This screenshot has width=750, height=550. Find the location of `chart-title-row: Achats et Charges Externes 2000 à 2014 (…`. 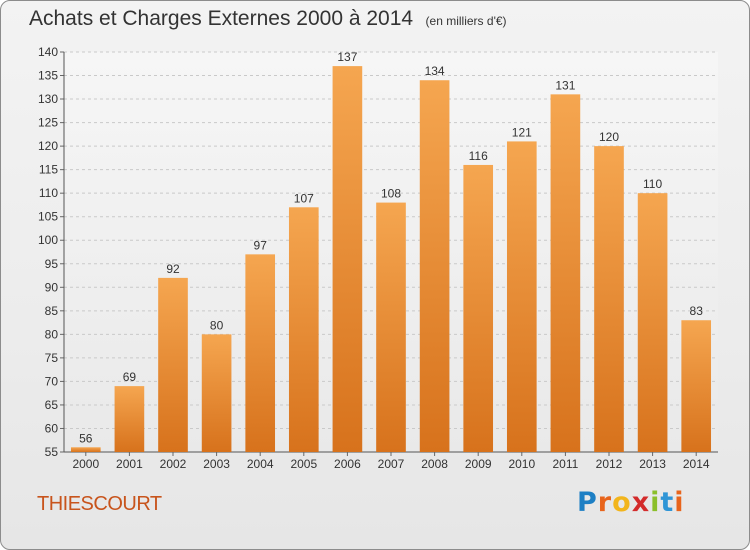

chart-title-row: Achats et Charges Externes 2000 à 2014 (… is located at coordinates (268, 19).